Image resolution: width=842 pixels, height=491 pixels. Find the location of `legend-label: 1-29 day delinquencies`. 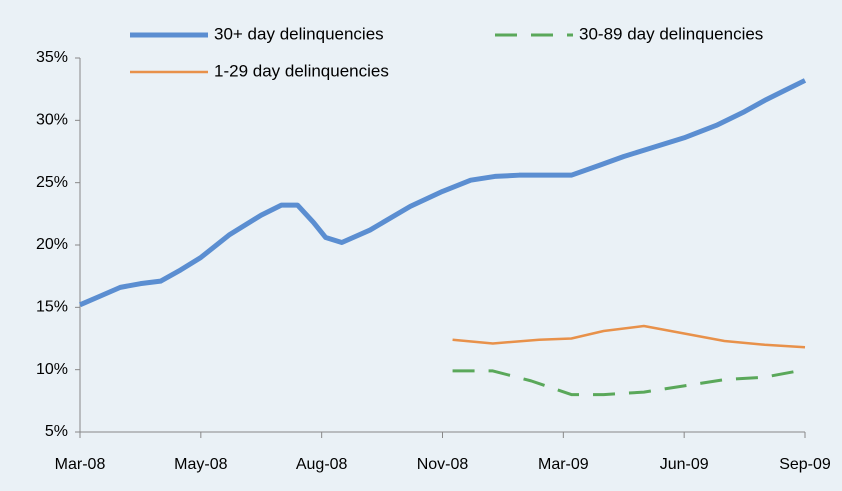

legend-label: 1-29 day delinquencies is located at coordinates (301, 70).